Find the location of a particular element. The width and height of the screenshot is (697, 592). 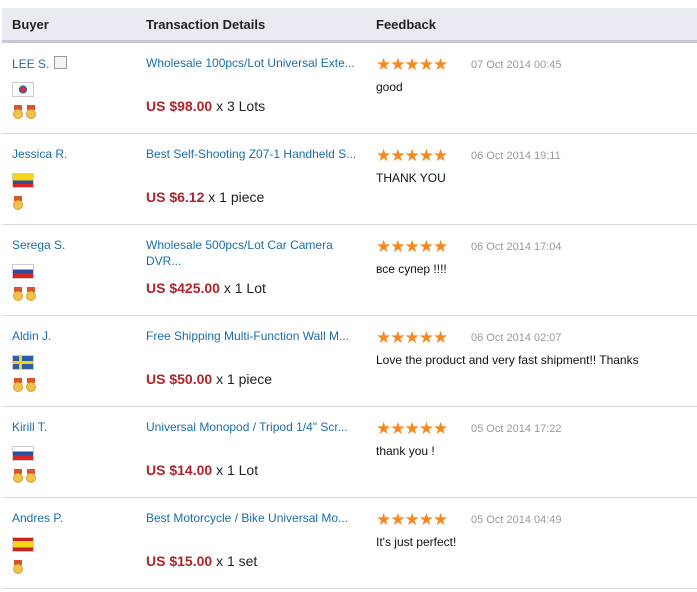

buyer-link: Aldin J. is located at coordinates (31, 336).